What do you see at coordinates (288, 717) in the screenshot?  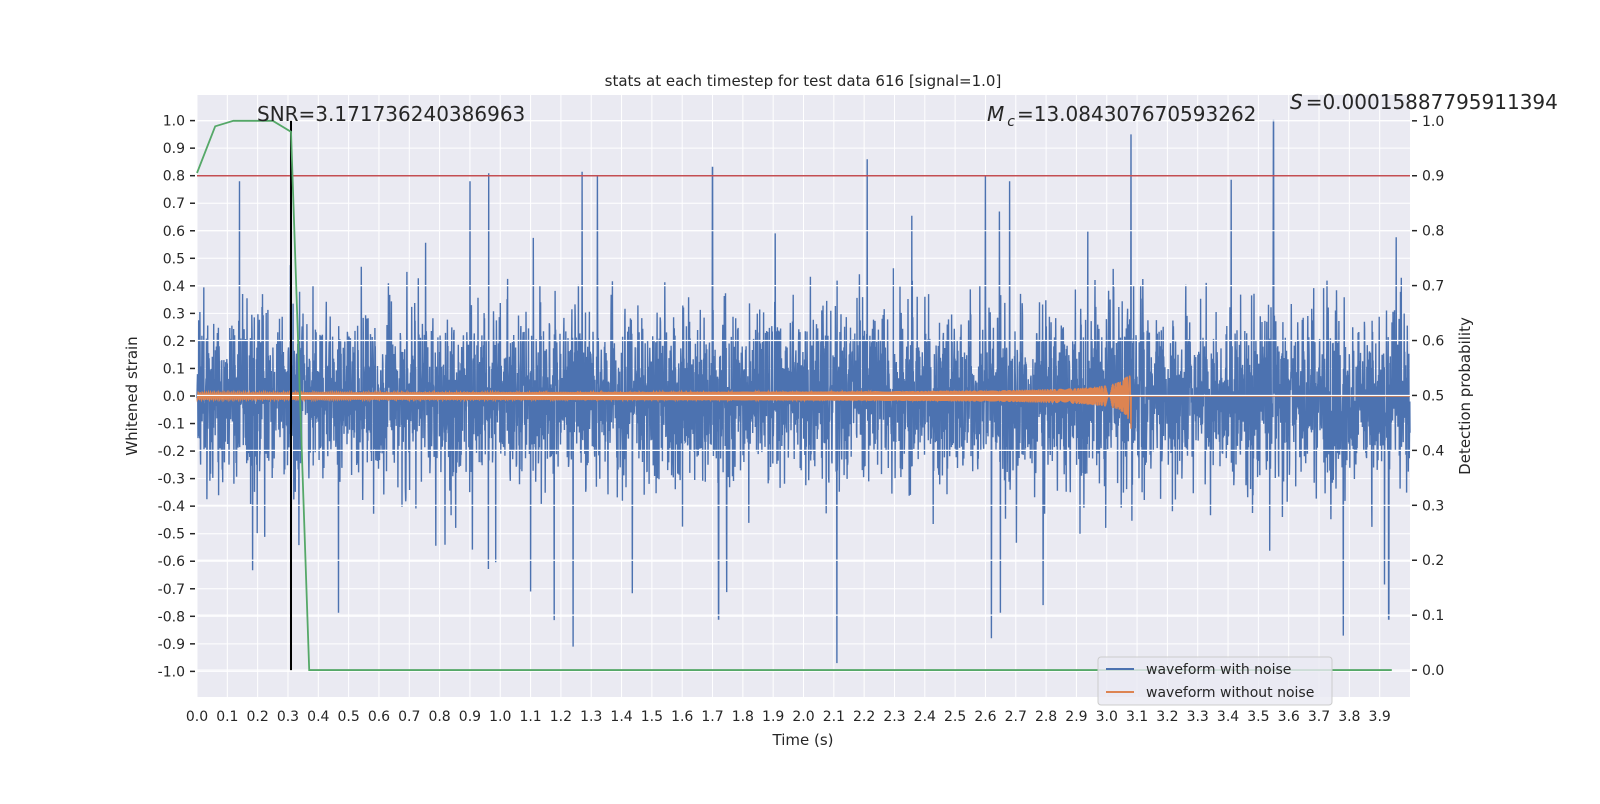 I see `x-tick-label: 0.3` at bounding box center [288, 717].